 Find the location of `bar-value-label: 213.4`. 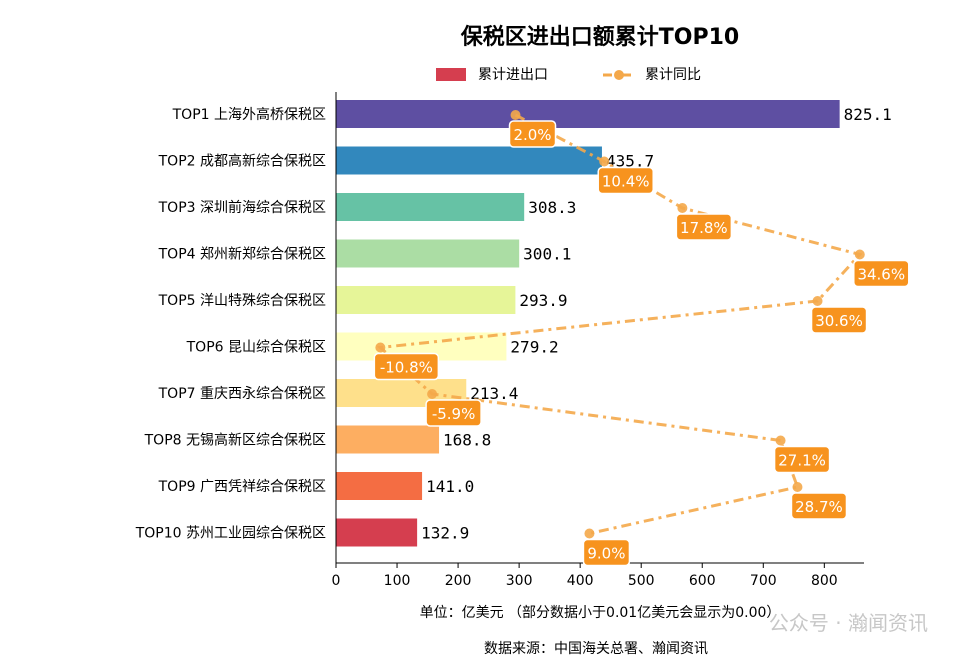

bar-value-label: 213.4 is located at coordinates (494, 393).